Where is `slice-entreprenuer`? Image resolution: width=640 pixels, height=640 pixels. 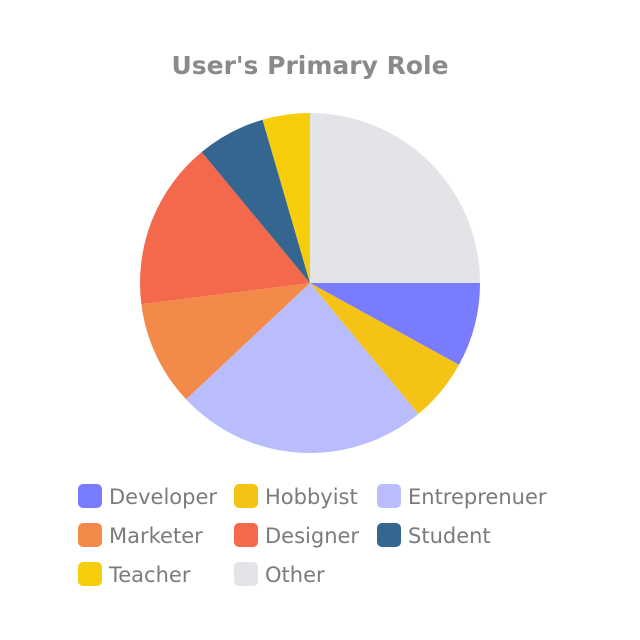
slice-entreprenuer is located at coordinates (302, 368).